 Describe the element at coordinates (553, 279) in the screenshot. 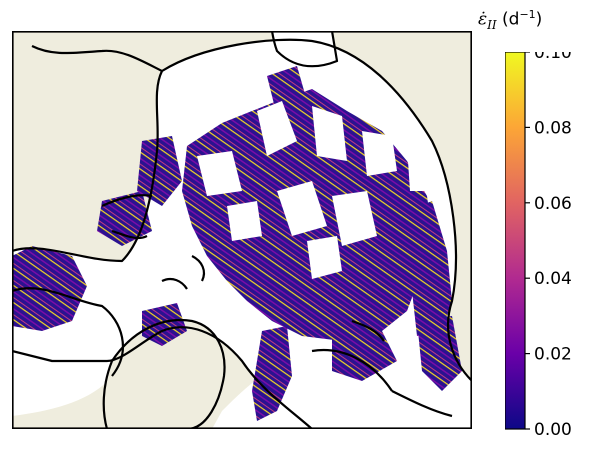

I see `colorbar-tick-label: 0.04` at that location.